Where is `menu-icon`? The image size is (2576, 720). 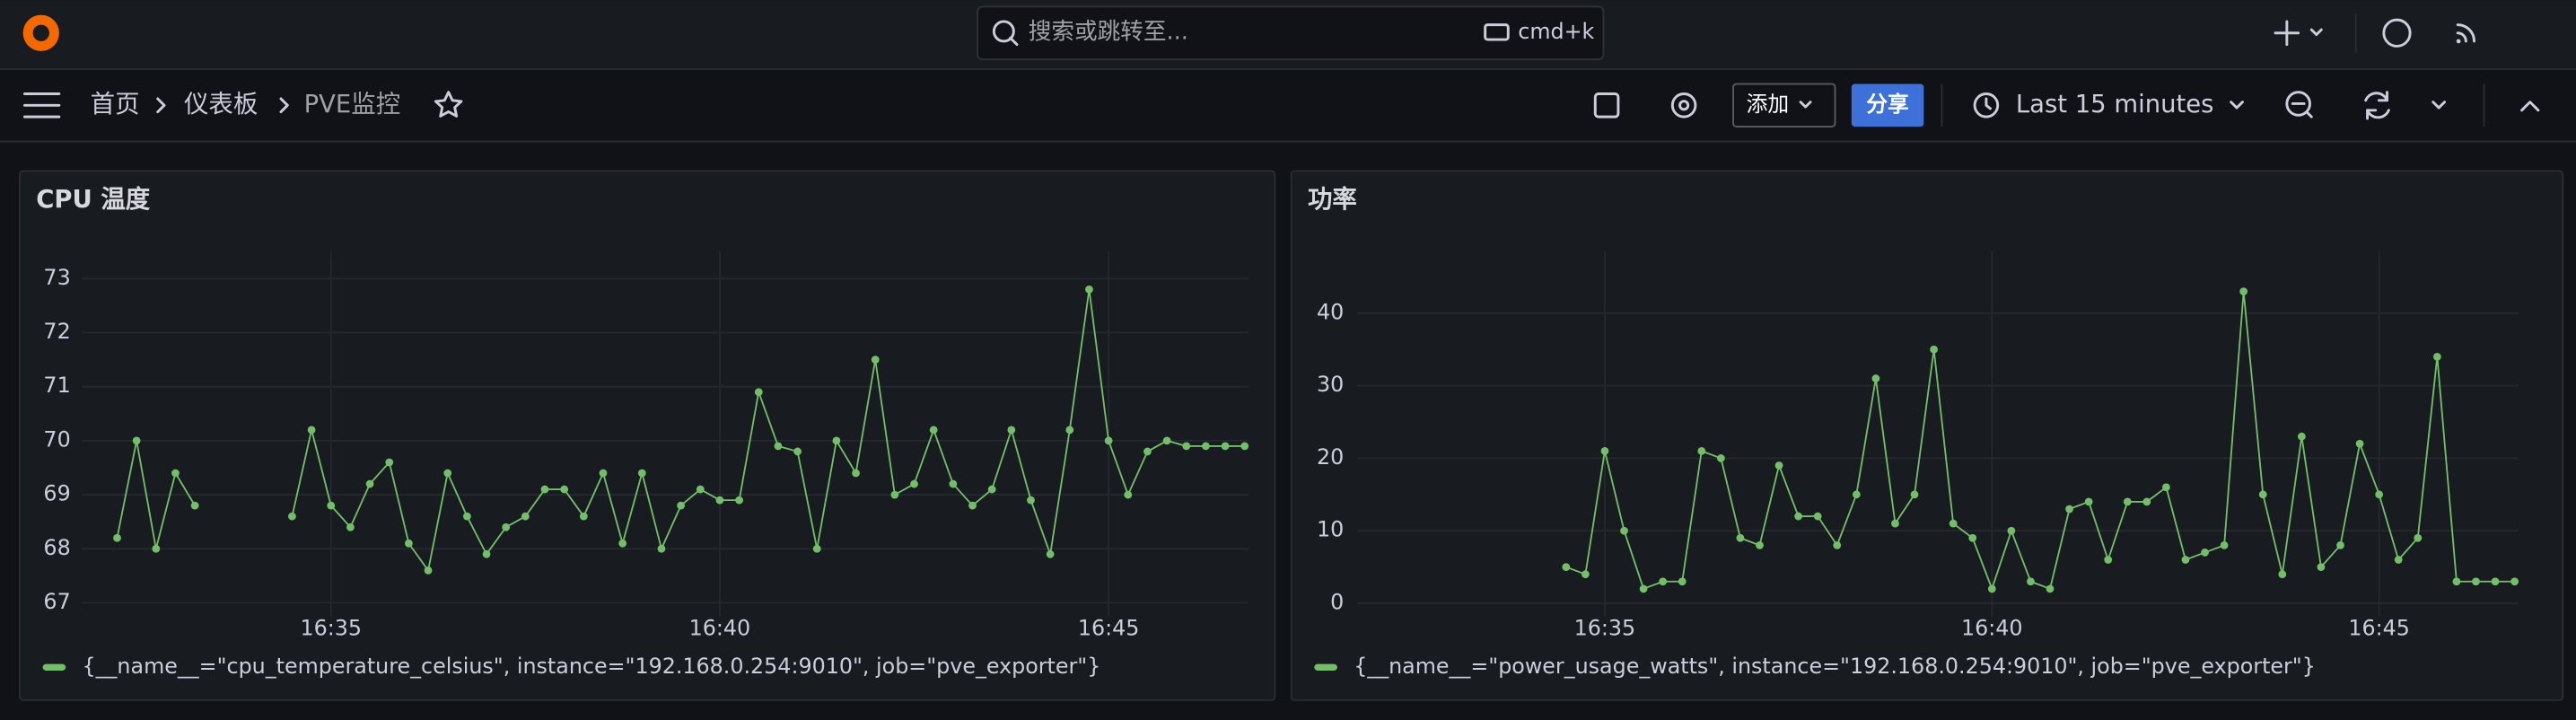 menu-icon is located at coordinates (41, 106).